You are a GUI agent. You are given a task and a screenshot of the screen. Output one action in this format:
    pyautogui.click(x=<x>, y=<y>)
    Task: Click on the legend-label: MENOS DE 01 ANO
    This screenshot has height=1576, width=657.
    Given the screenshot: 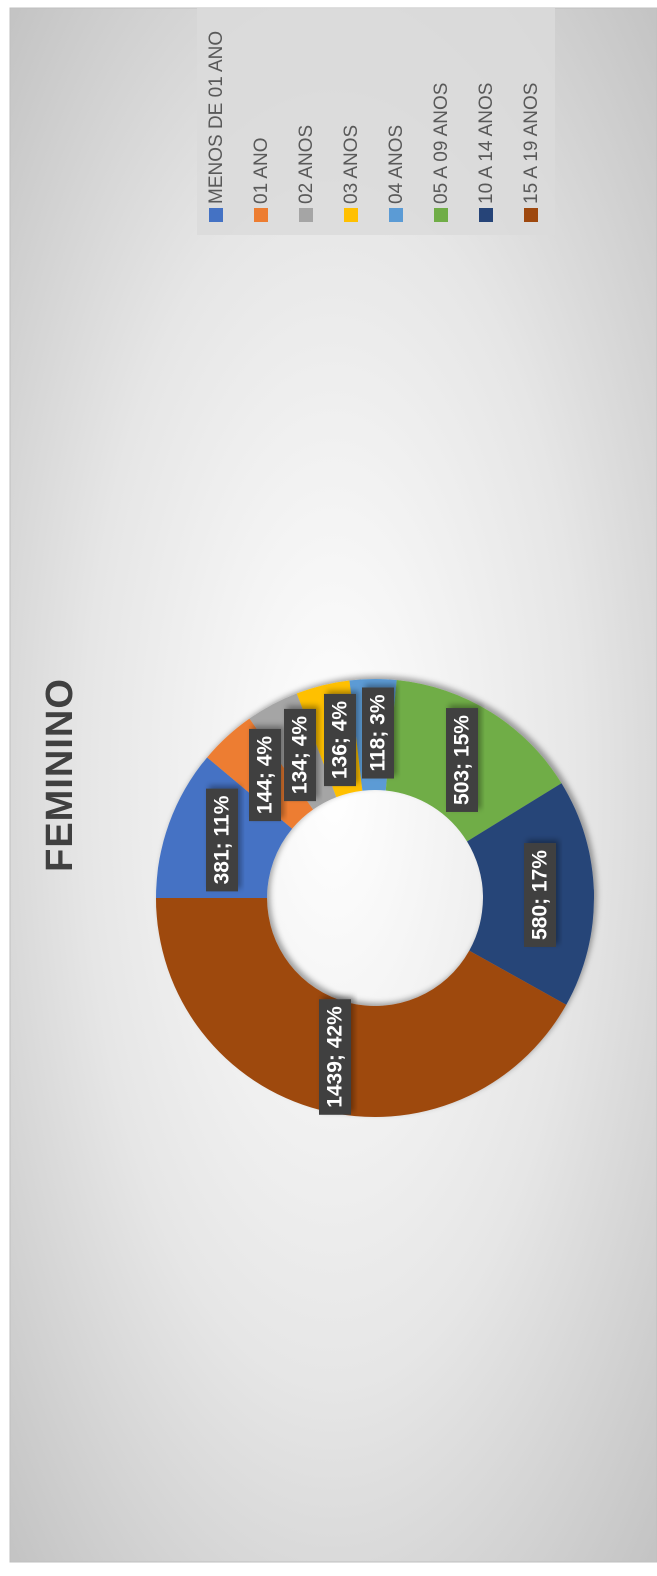 What is the action you would take?
    pyautogui.click(x=216, y=117)
    